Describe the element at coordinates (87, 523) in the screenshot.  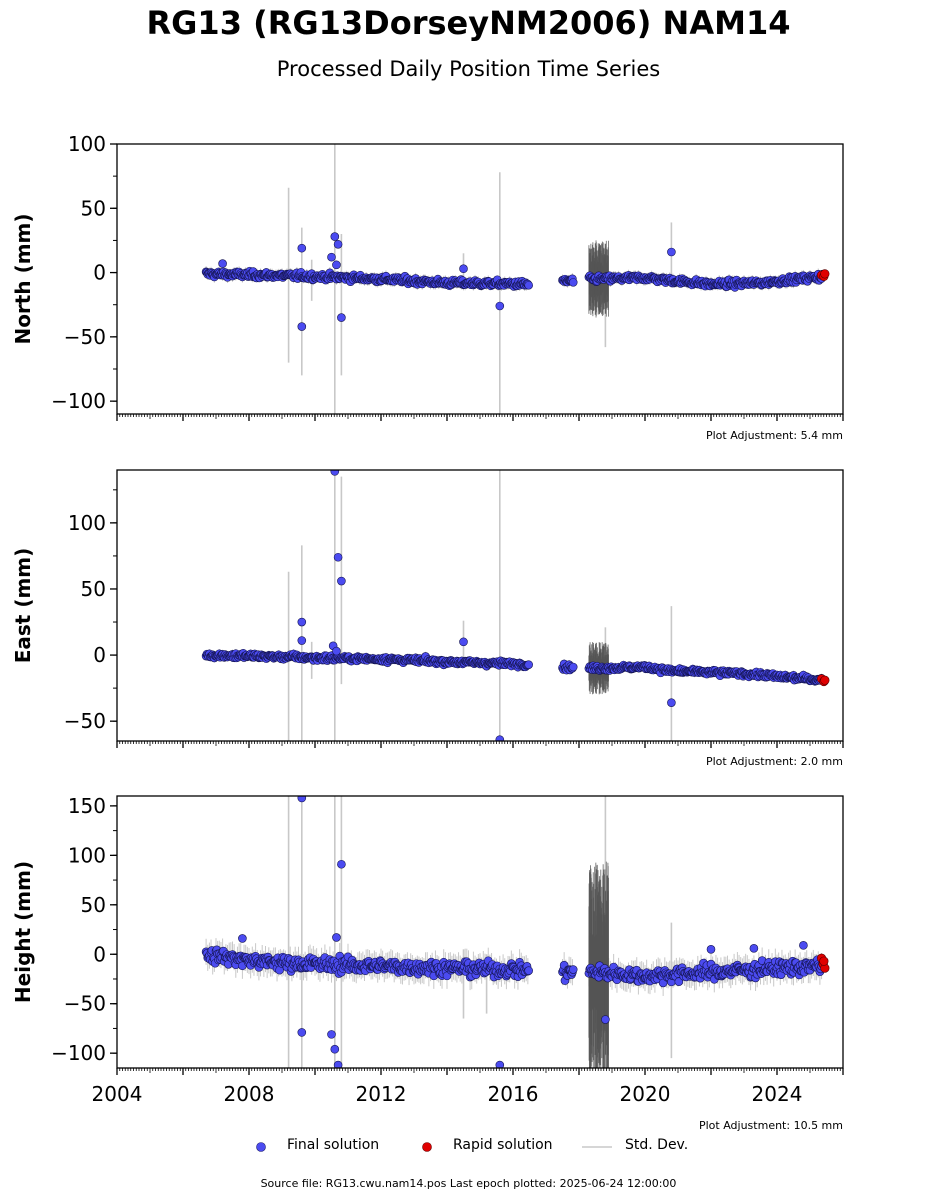
I see `east-y-tick-label: 100` at that location.